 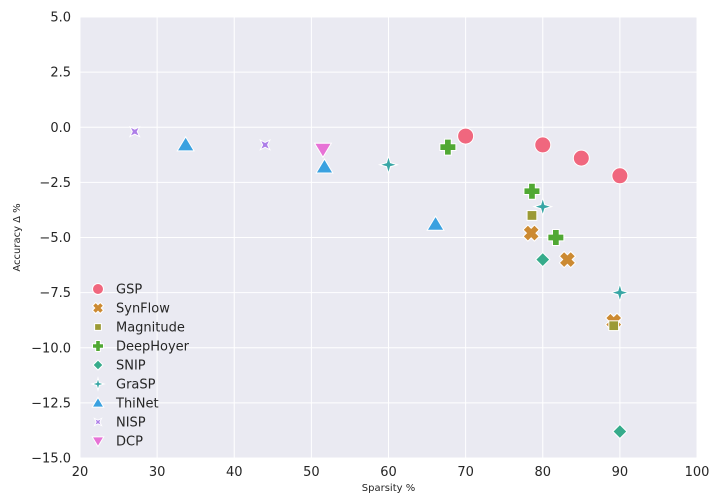 What do you see at coordinates (153, 347) in the screenshot?
I see `legend-label: DeepHoyer` at bounding box center [153, 347].